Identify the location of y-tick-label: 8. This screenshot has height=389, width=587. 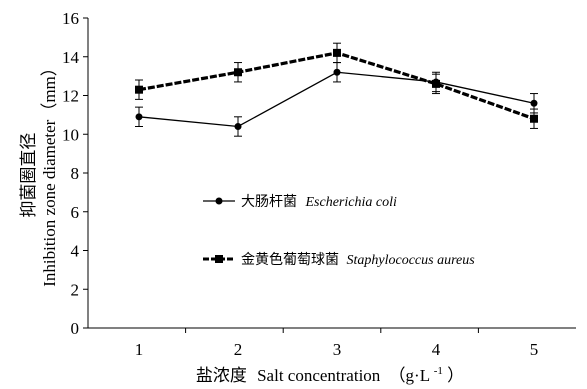
(75, 173).